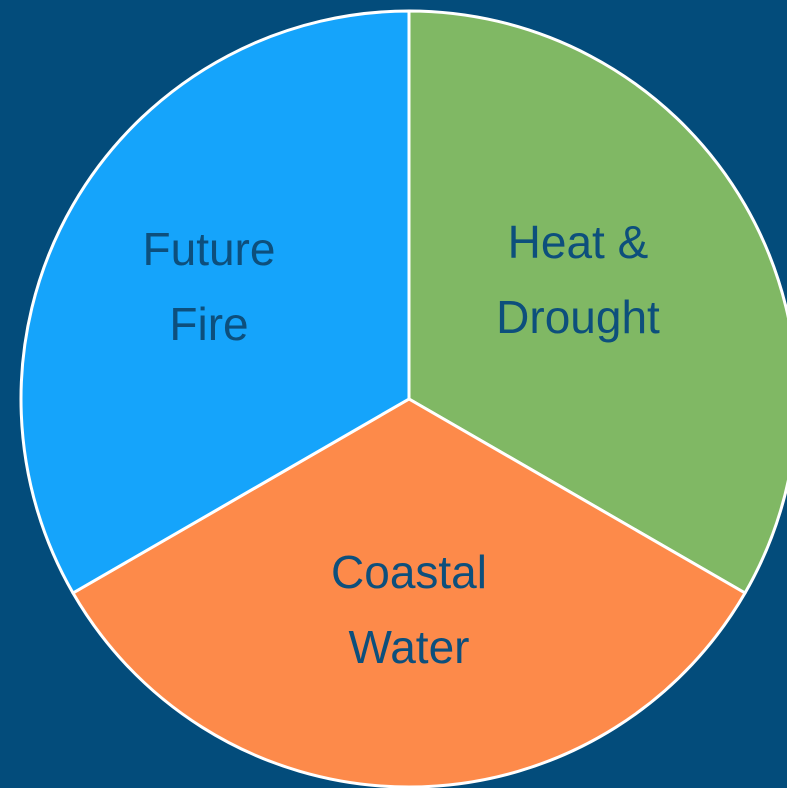 Image resolution: width=787 pixels, height=788 pixels. I want to click on segment-label-line: Water, so click(409, 647).